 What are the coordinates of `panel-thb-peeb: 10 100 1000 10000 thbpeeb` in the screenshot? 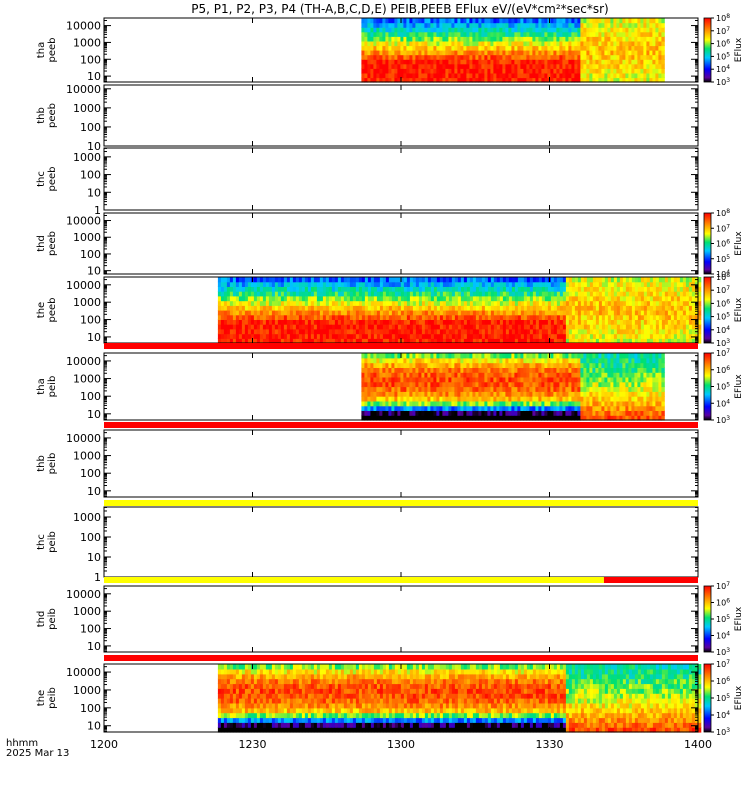 It's located at (367, 118).